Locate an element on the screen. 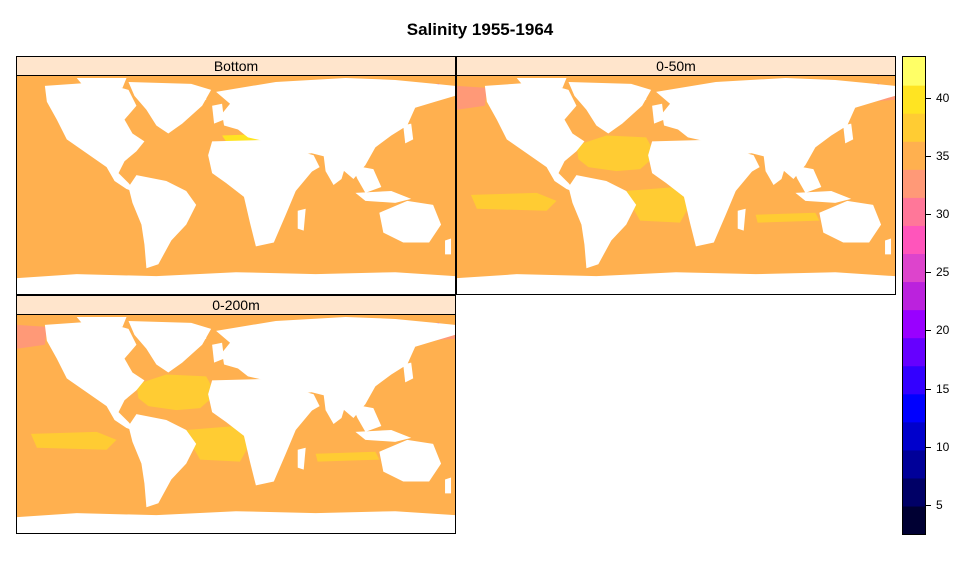 The image size is (960, 576). plot-title: Salinity 1955-1964 is located at coordinates (480, 29).